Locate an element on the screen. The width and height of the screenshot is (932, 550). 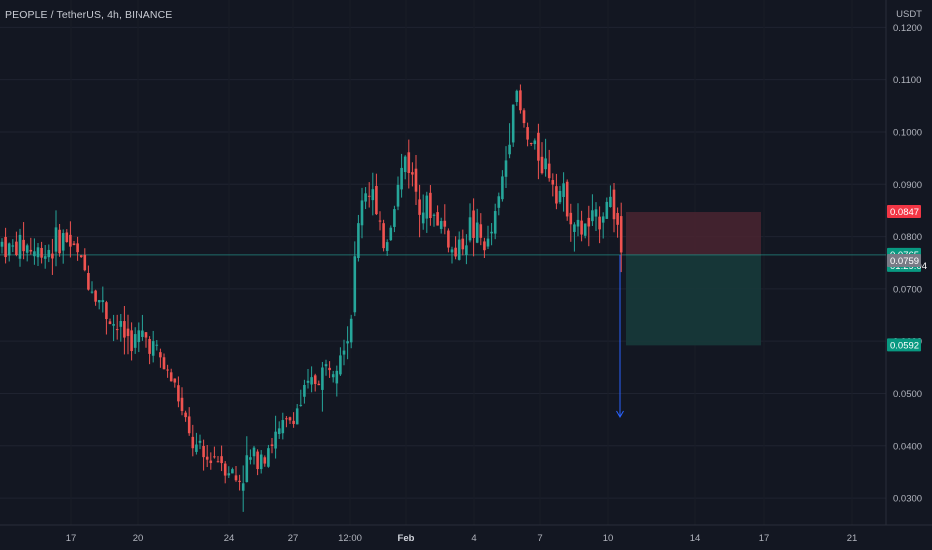
x-tick-label: 17 is located at coordinates (764, 538).